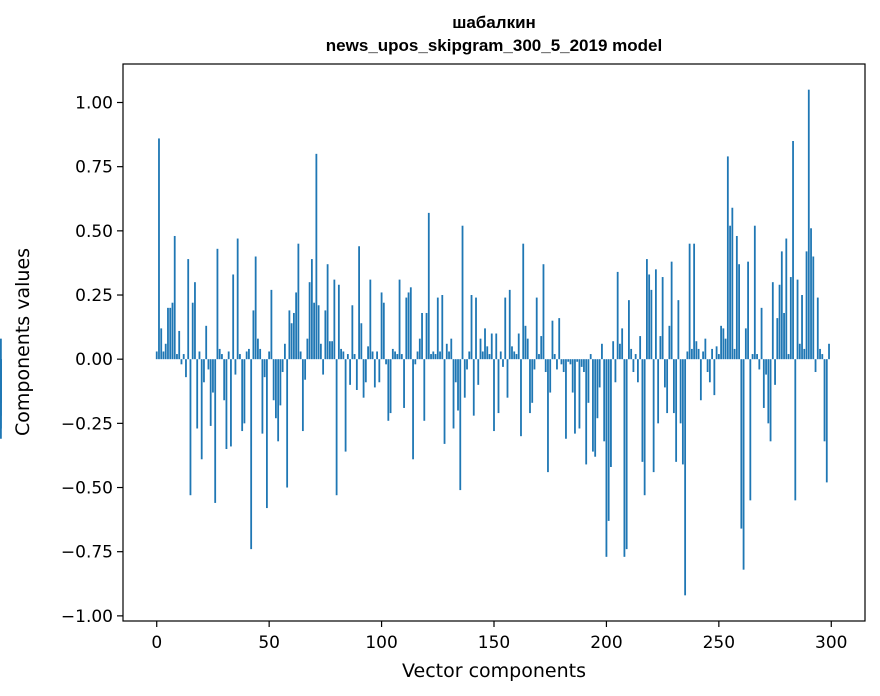 The width and height of the screenshot is (880, 696). I want to click on y-tick-label: 0.00, so click(94, 360).